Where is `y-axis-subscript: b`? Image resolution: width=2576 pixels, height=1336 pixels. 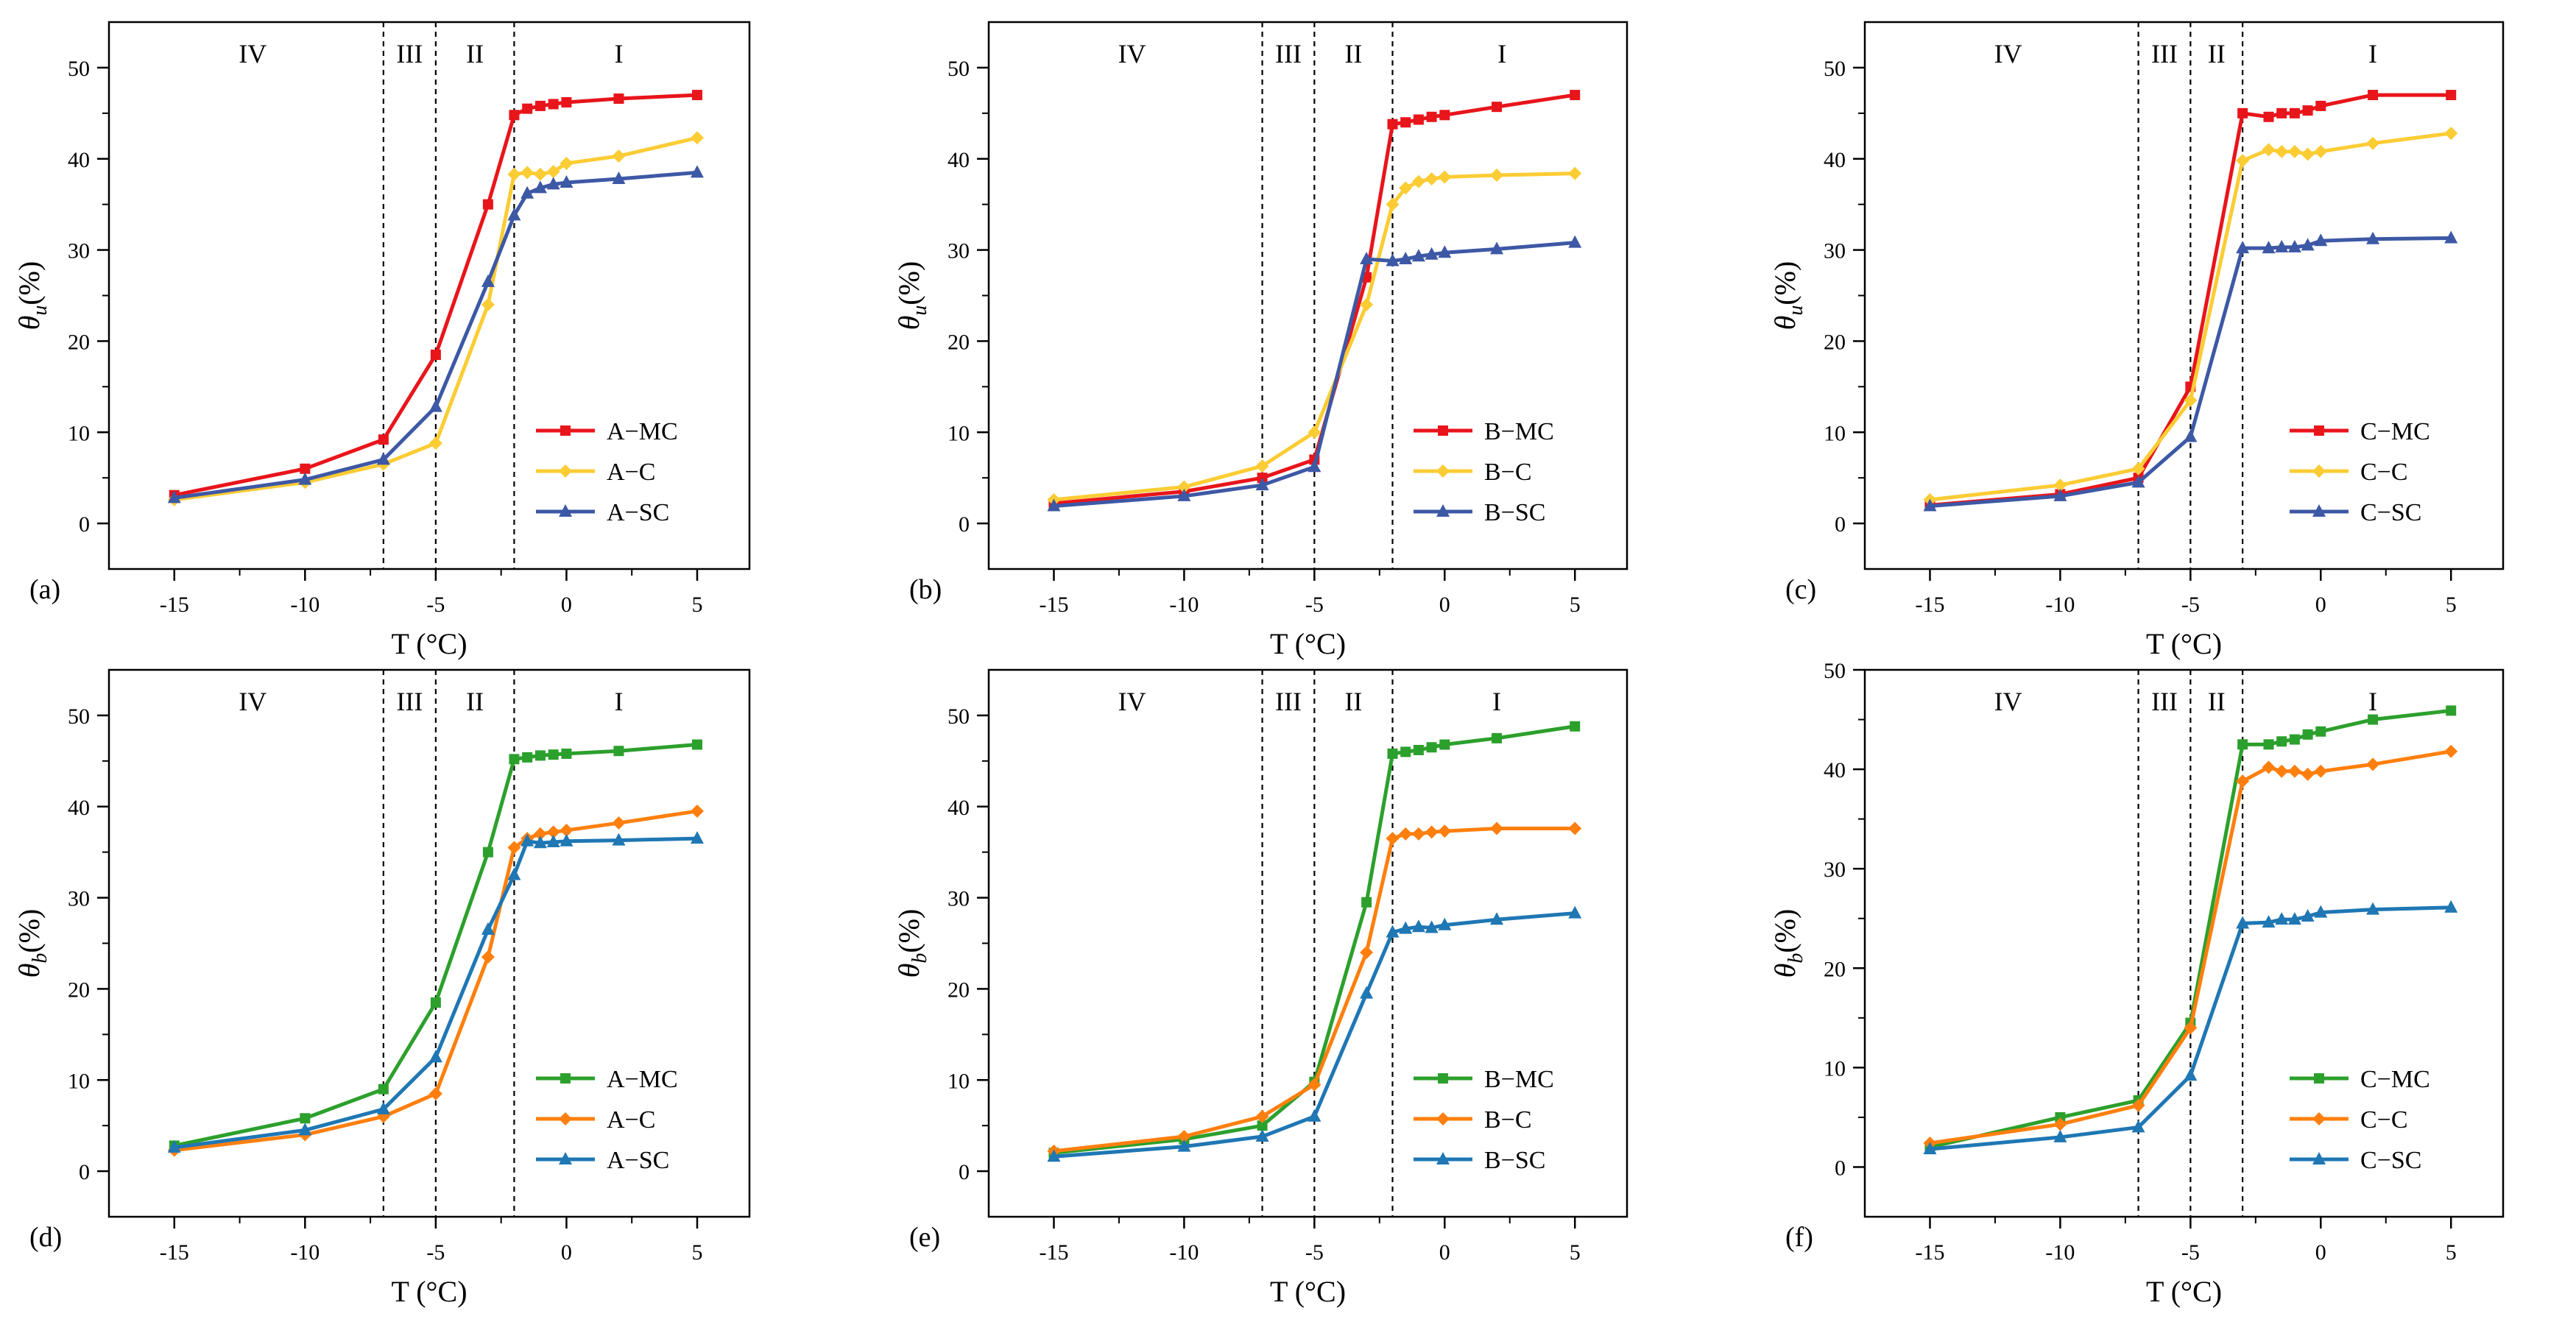
y-axis-subscript: b is located at coordinates (1796, 958).